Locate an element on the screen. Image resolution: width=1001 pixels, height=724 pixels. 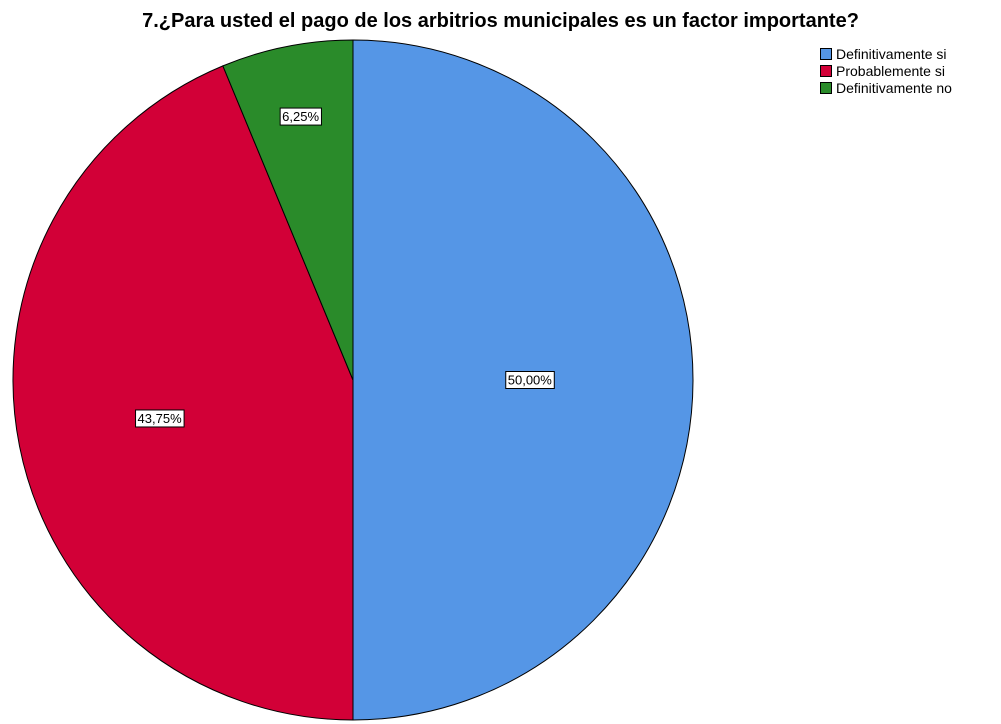
slice-label-box-definitivamente-no is located at coordinates (300, 116).